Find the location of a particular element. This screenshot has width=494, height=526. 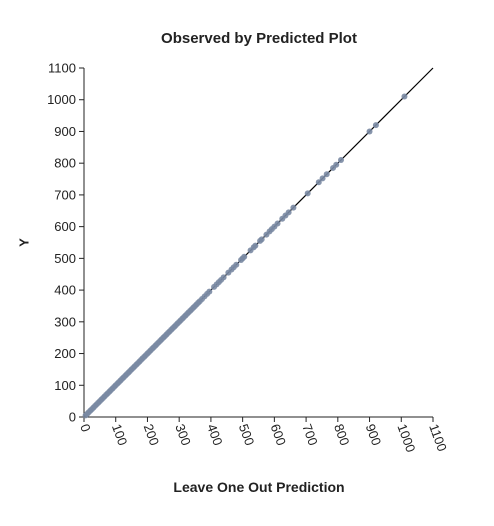

x-tick-label: 300 is located at coordinates (183, 435).